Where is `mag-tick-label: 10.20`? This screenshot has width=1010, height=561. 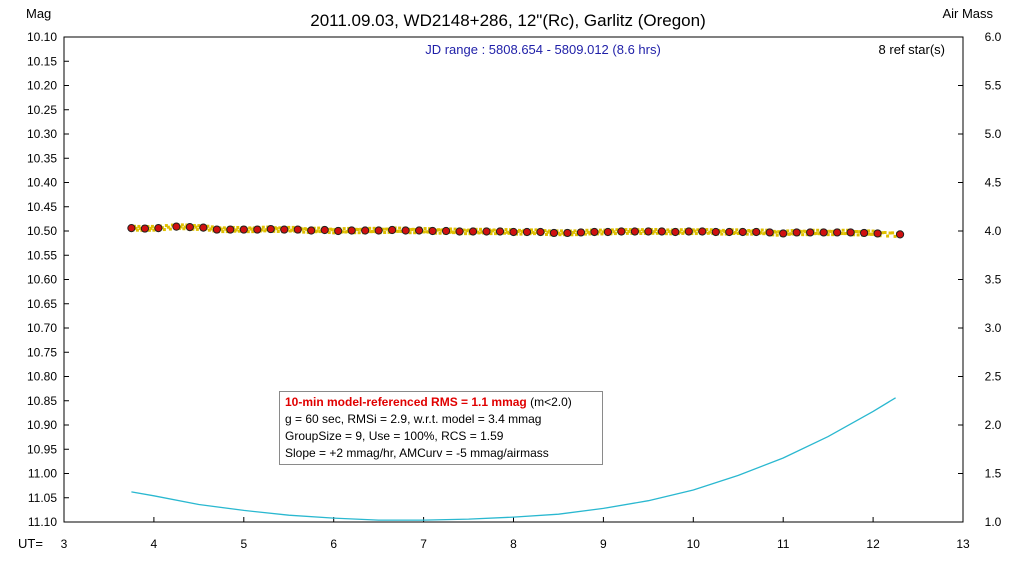 mag-tick-label: 10.20 is located at coordinates (42, 86).